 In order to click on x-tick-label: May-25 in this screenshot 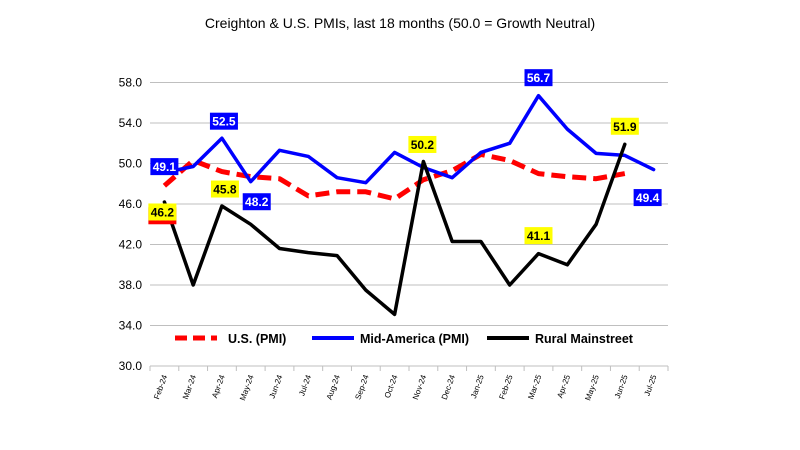, I will do `click(592, 387)`.